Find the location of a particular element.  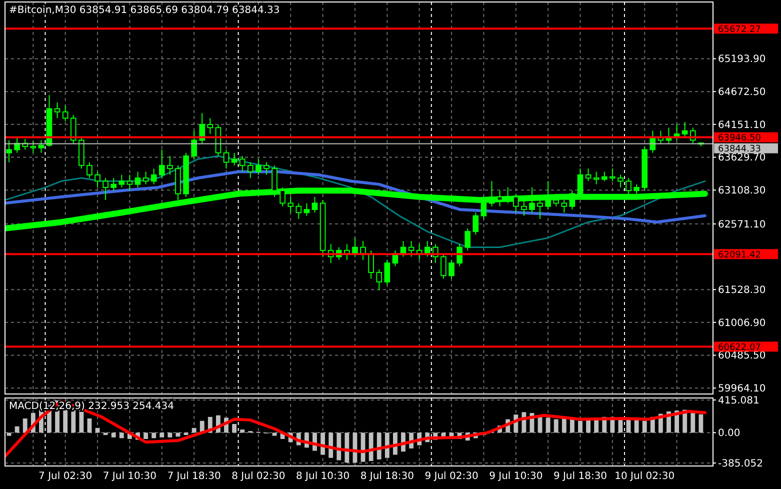

chart-title: #Bitcoin,M30 63854.91 63865.69 63804.79 63844.33 is located at coordinates (144, 10).